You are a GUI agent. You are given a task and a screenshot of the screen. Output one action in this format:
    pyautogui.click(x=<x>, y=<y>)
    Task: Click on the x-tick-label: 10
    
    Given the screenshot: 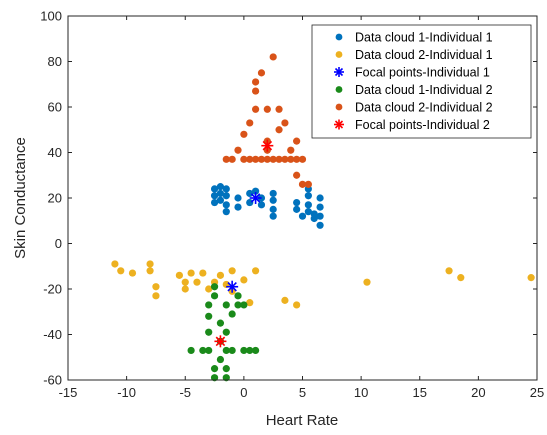 What is the action you would take?
    pyautogui.click(x=361, y=392)
    